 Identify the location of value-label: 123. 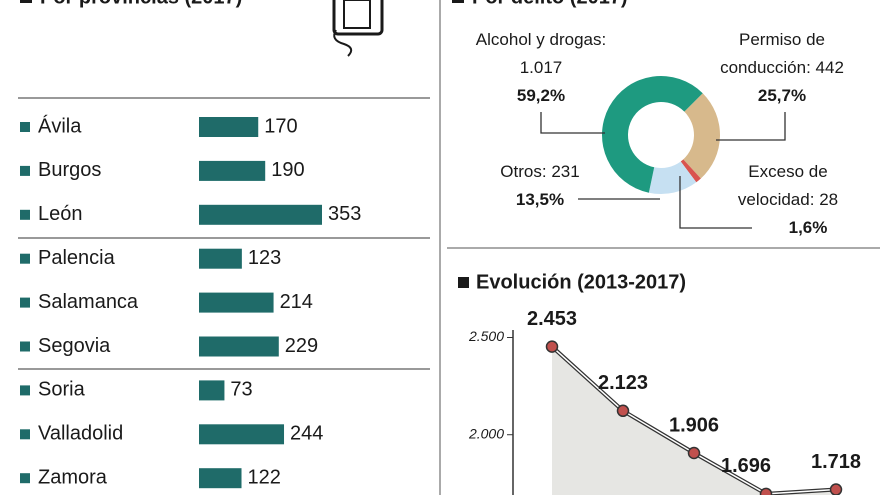
(264, 258).